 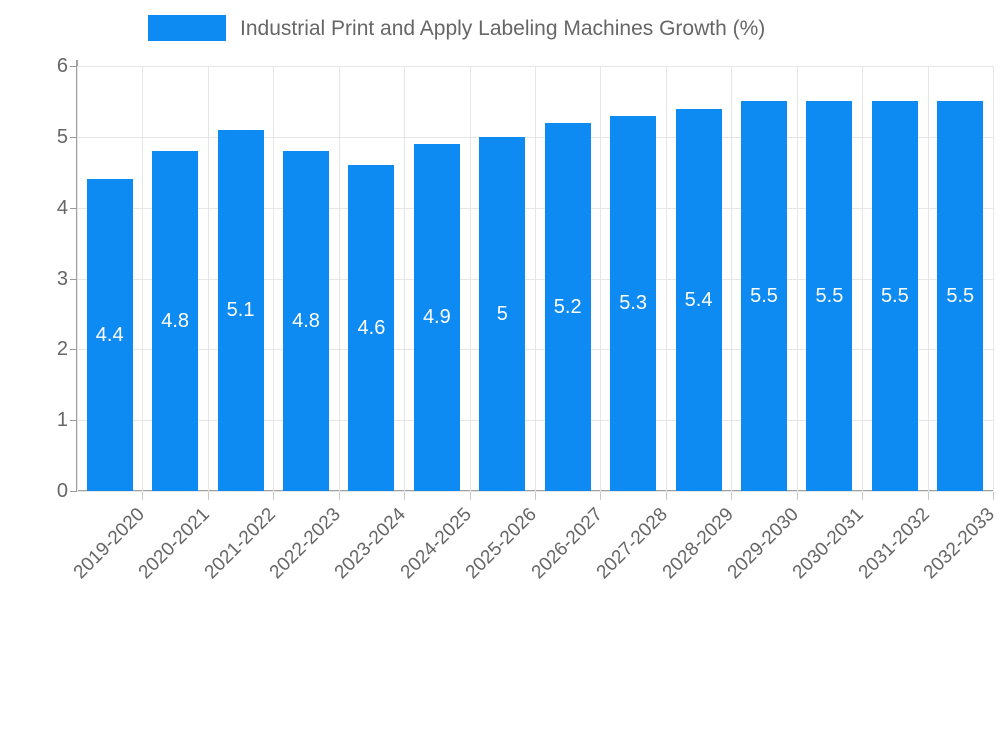 I want to click on bar: 5.1, so click(x=240, y=310).